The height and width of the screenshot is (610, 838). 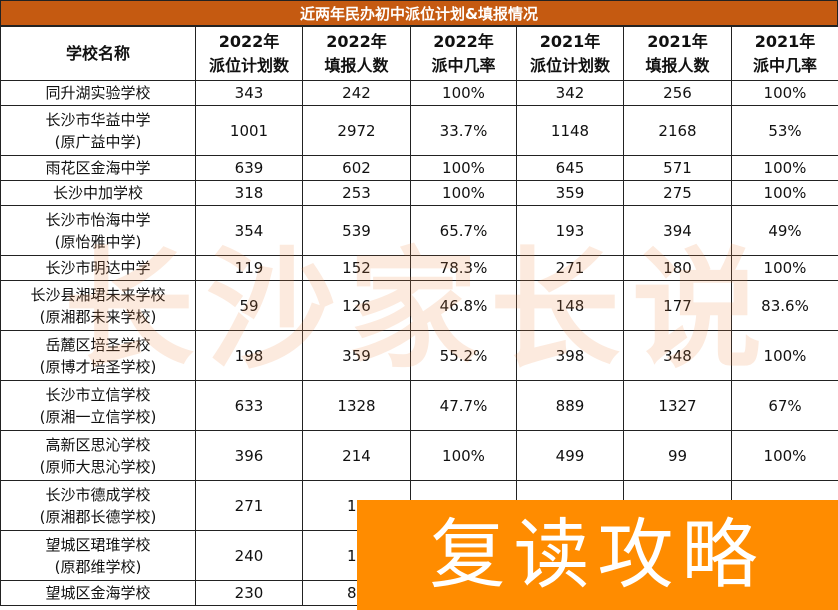 What do you see at coordinates (570, 355) in the screenshot?
I see `value-cell: 398` at bounding box center [570, 355].